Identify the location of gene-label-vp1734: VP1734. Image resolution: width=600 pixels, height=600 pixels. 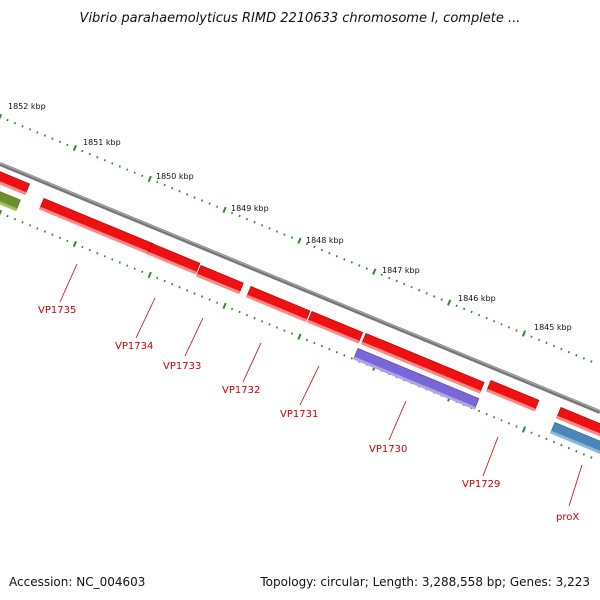
(134, 346).